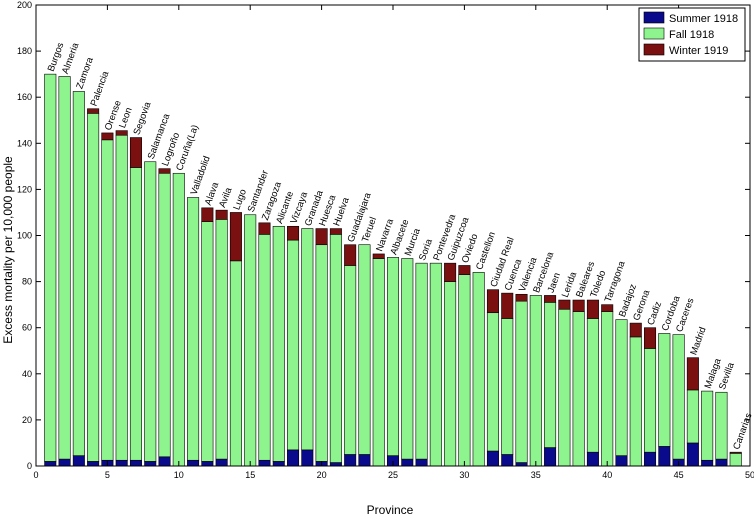 This screenshot has width=754, height=519. What do you see at coordinates (536, 475) in the screenshot?
I see `x-tick-label: 35` at bounding box center [536, 475].